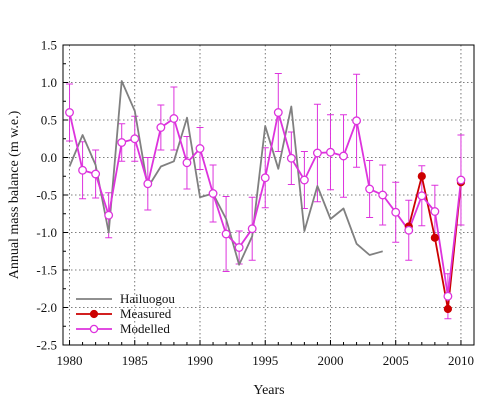 The image size is (500, 402). Describe the element at coordinates (94, 329) in the screenshot. I see `legend-marker-modelled` at that location.